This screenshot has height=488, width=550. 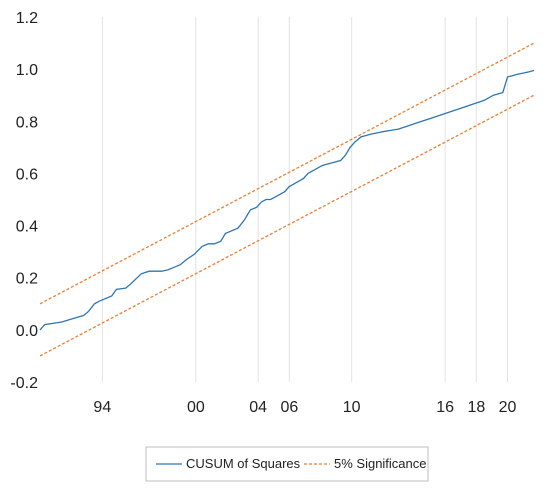 What do you see at coordinates (27, 331) in the screenshot?
I see `y-tick-label: 0.0` at bounding box center [27, 331].